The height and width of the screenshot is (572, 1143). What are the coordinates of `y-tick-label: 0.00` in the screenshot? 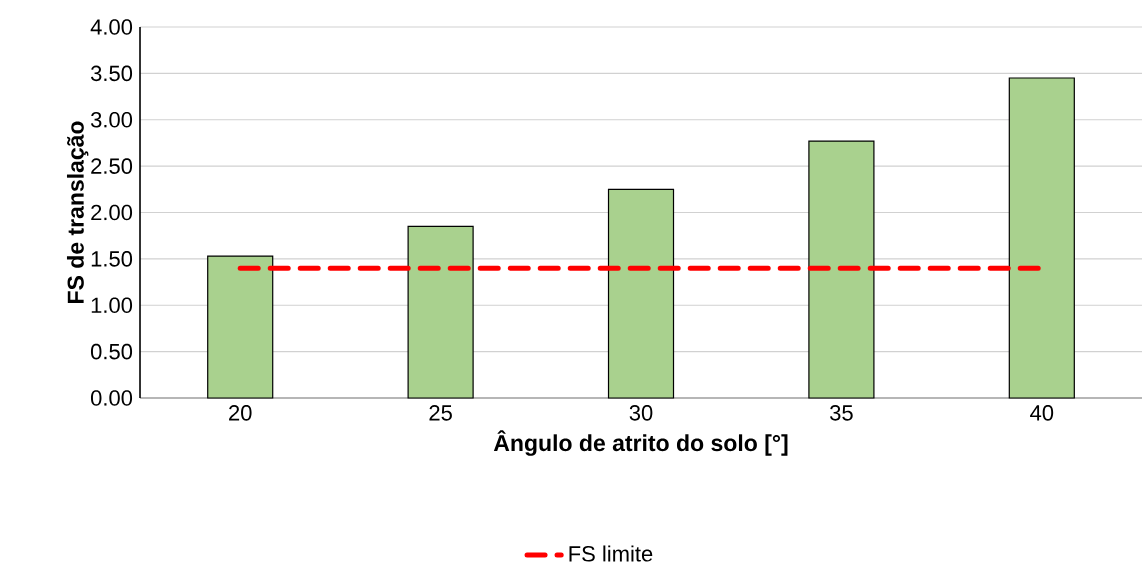 It's located at (111, 398).